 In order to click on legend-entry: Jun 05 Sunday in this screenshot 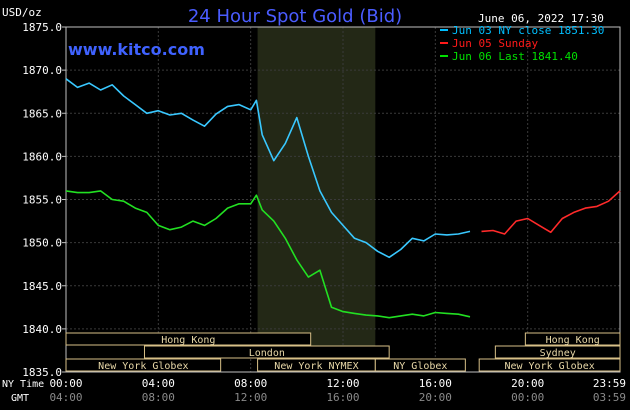, I will do `click(495, 43)`.